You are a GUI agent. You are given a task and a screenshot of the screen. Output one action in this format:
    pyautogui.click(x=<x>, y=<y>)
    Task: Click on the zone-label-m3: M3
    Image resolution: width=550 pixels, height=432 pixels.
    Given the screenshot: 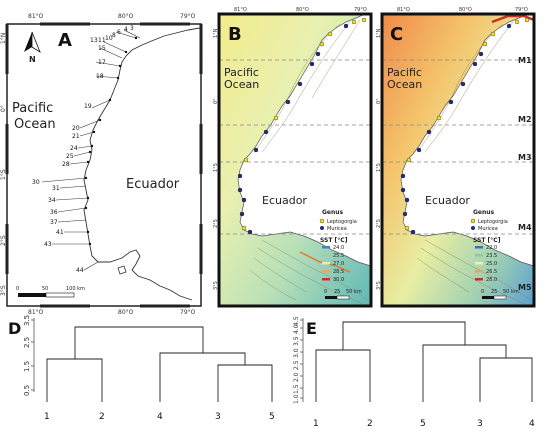 What is the action you would take?
    pyautogui.click(x=525, y=157)
    